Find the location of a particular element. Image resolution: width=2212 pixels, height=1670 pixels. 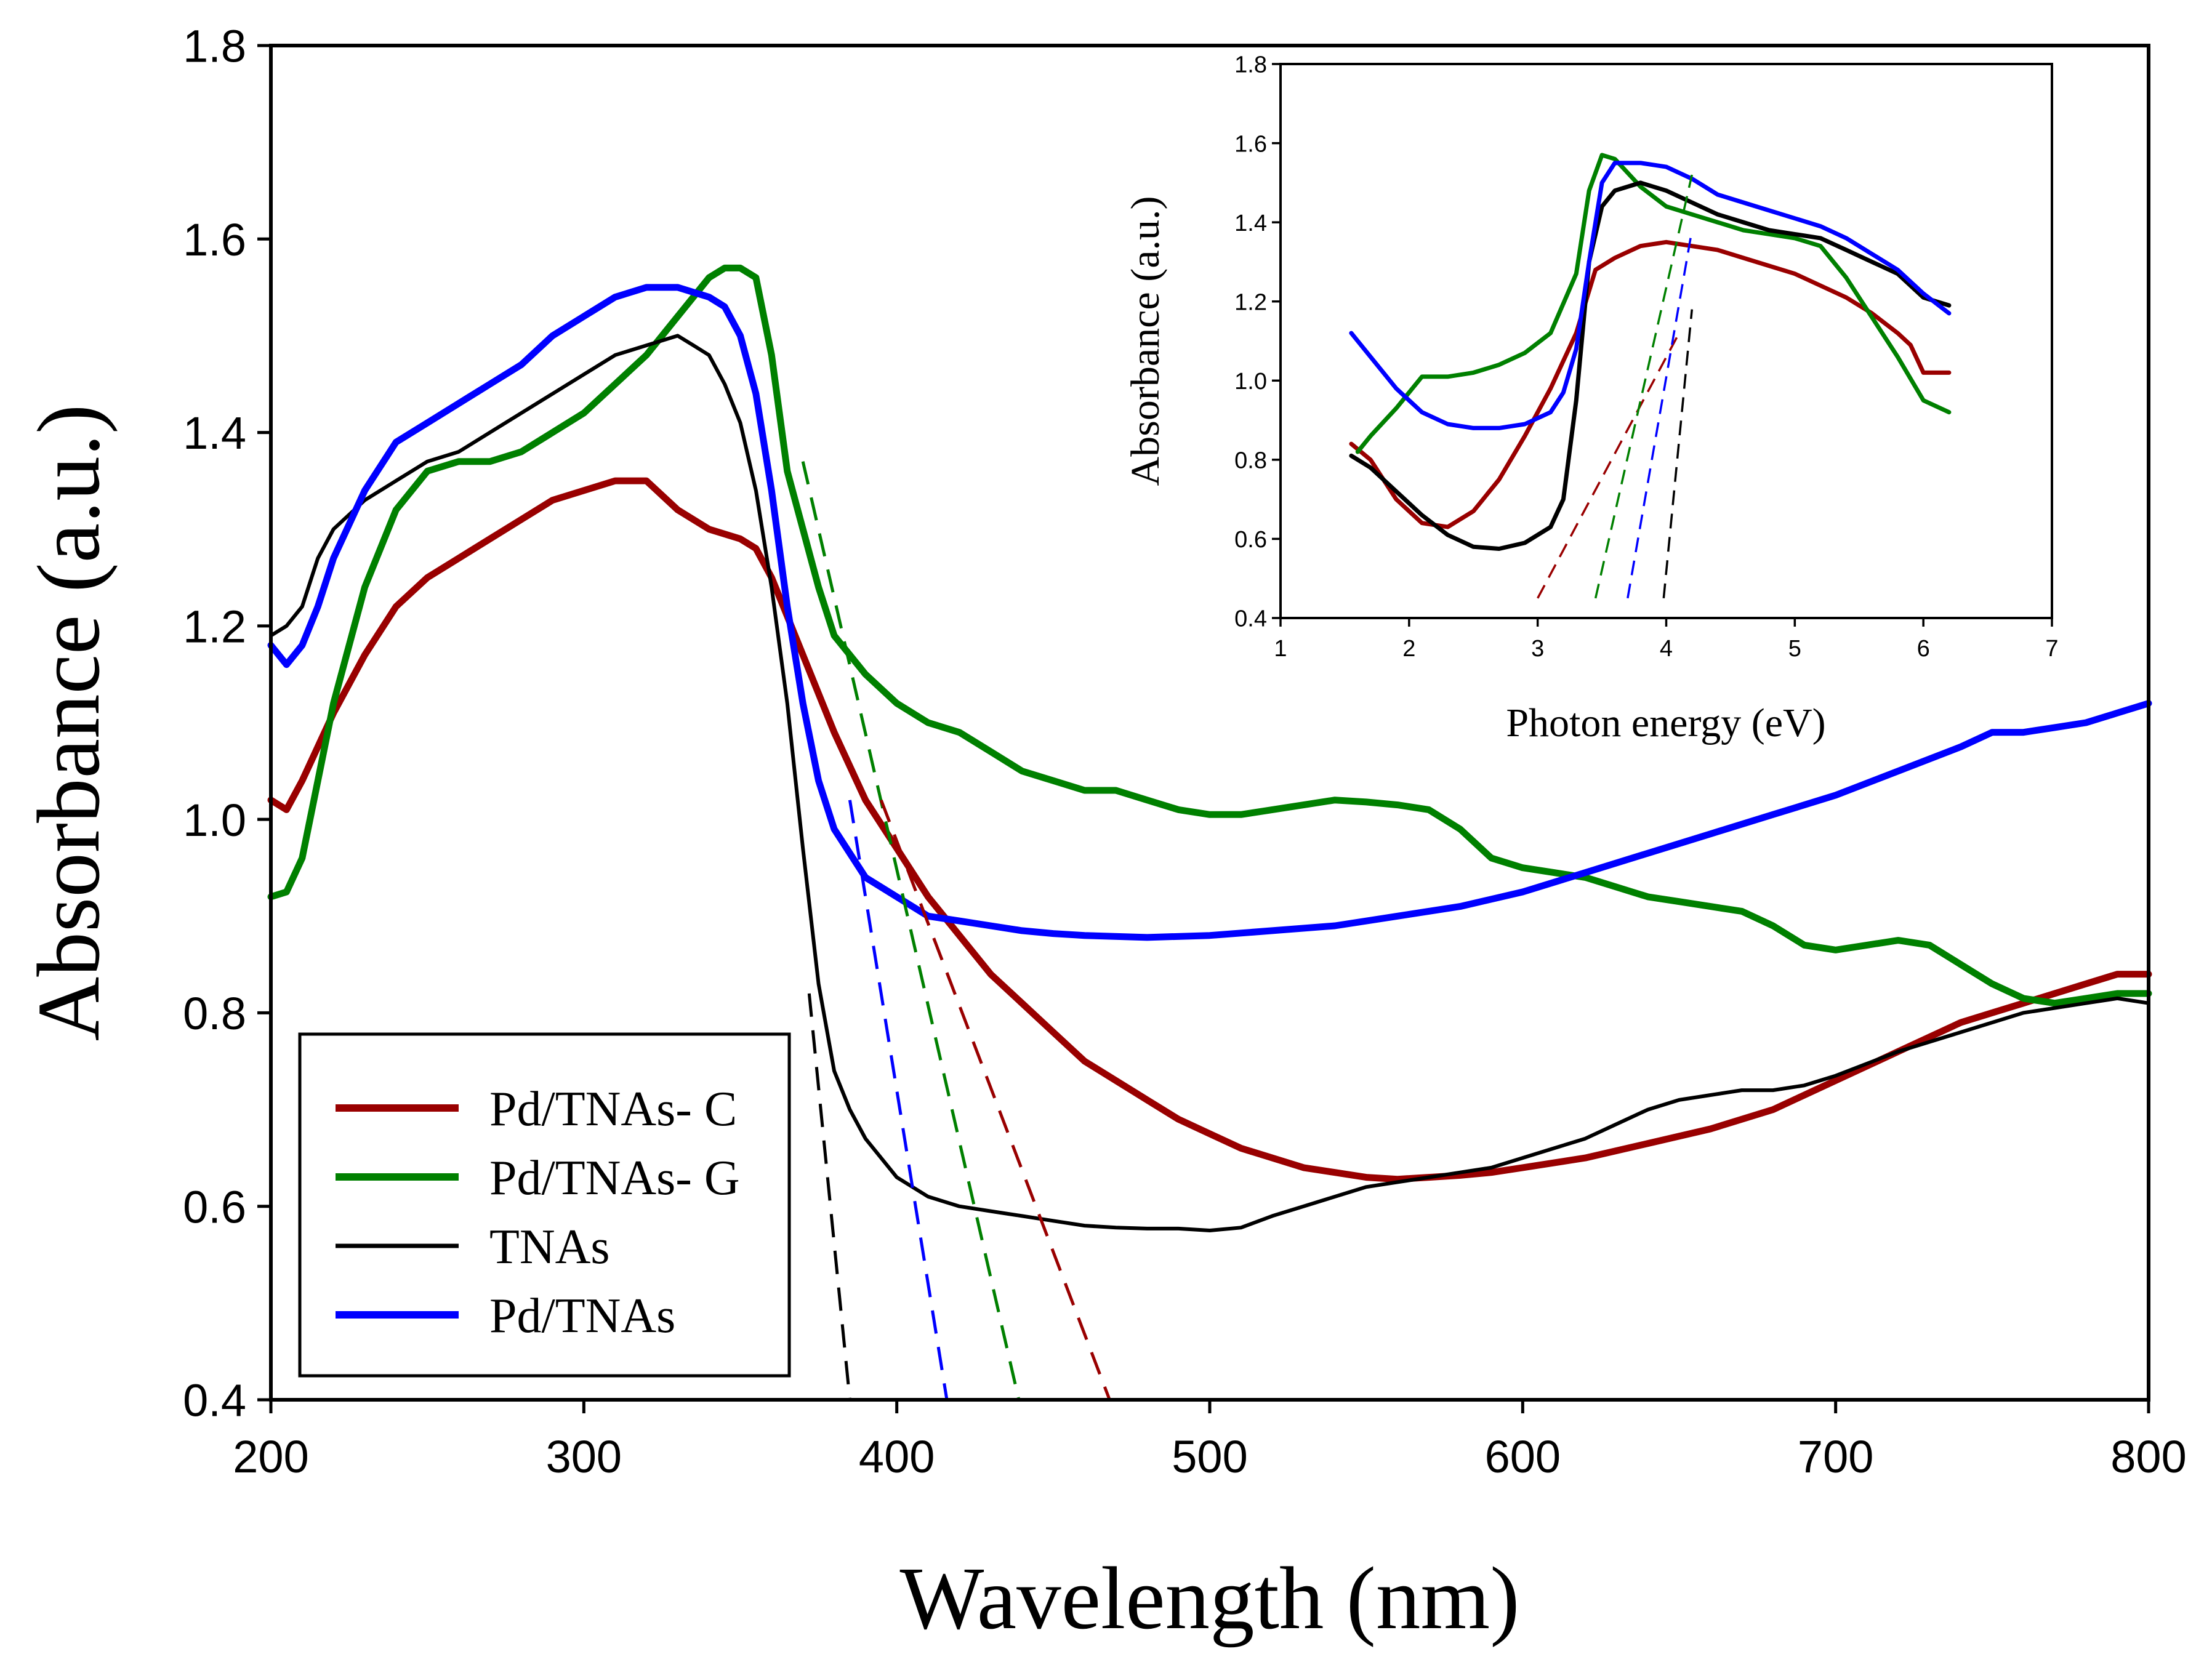

main-x-tick-label: 200 is located at coordinates (270, 1456).